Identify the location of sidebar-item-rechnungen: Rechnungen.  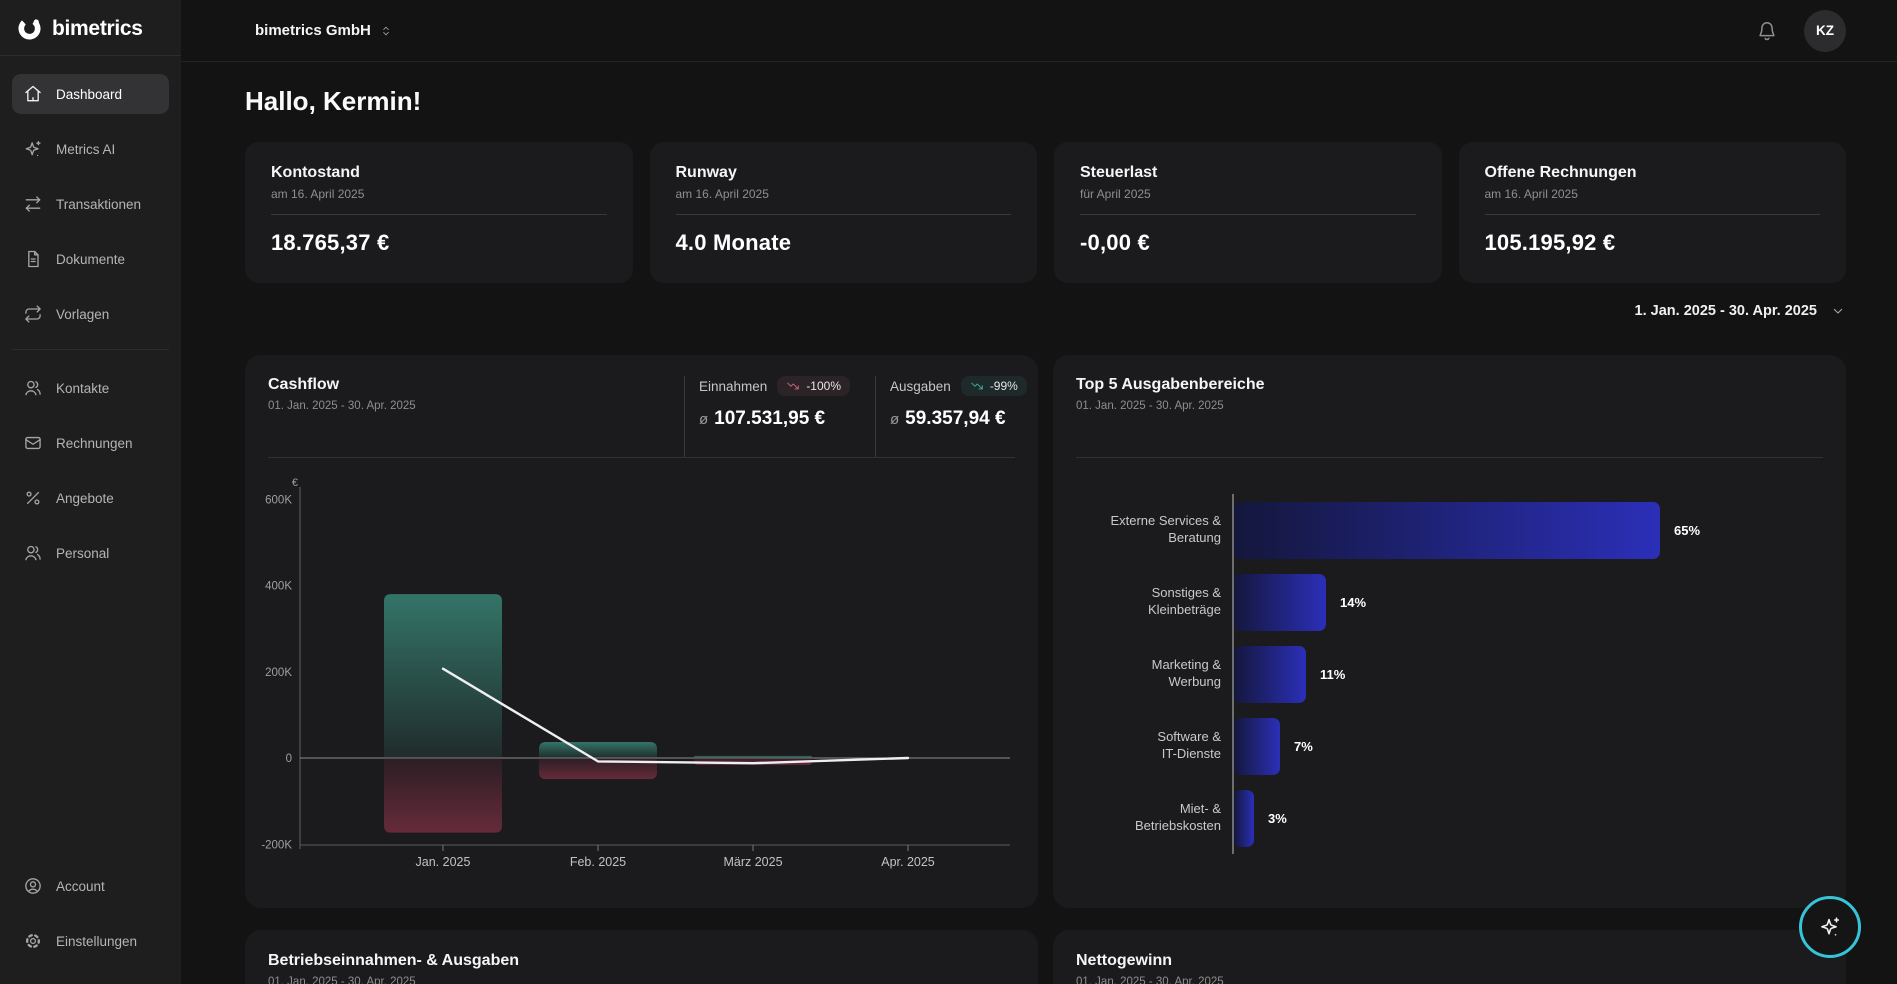
(90, 443).